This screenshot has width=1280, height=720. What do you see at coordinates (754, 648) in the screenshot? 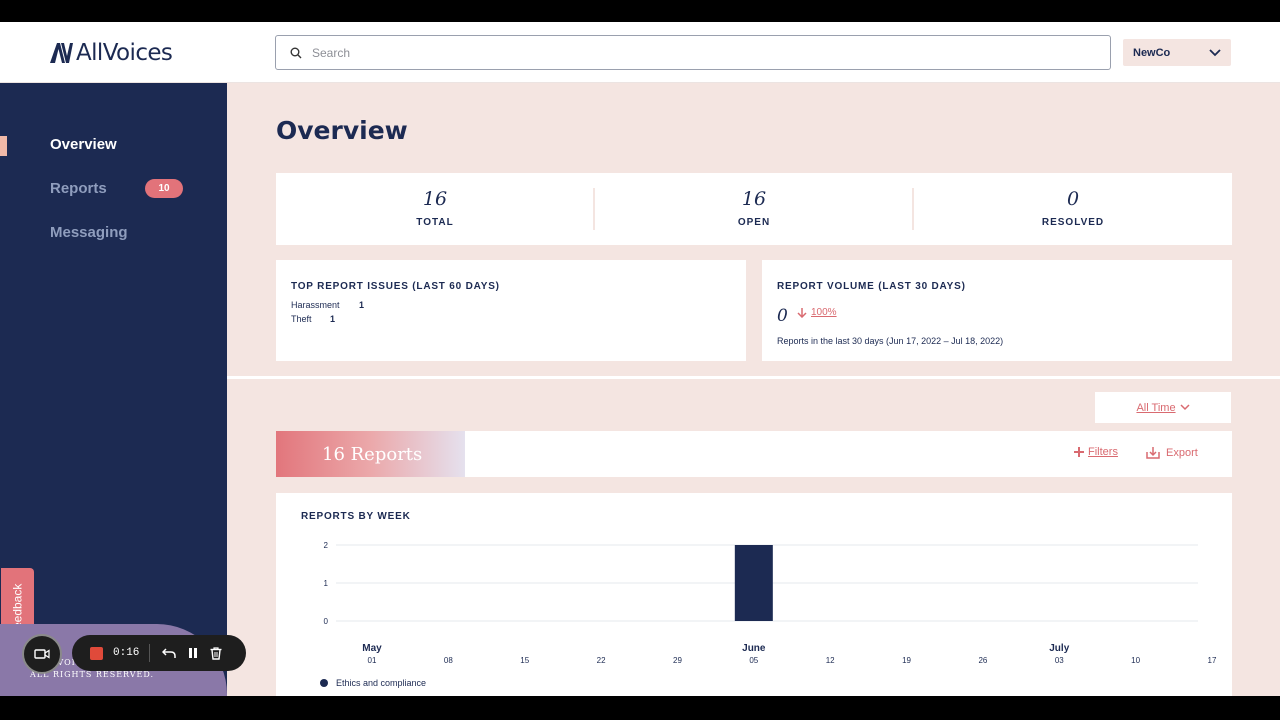
I see `month-label: June` at bounding box center [754, 648].